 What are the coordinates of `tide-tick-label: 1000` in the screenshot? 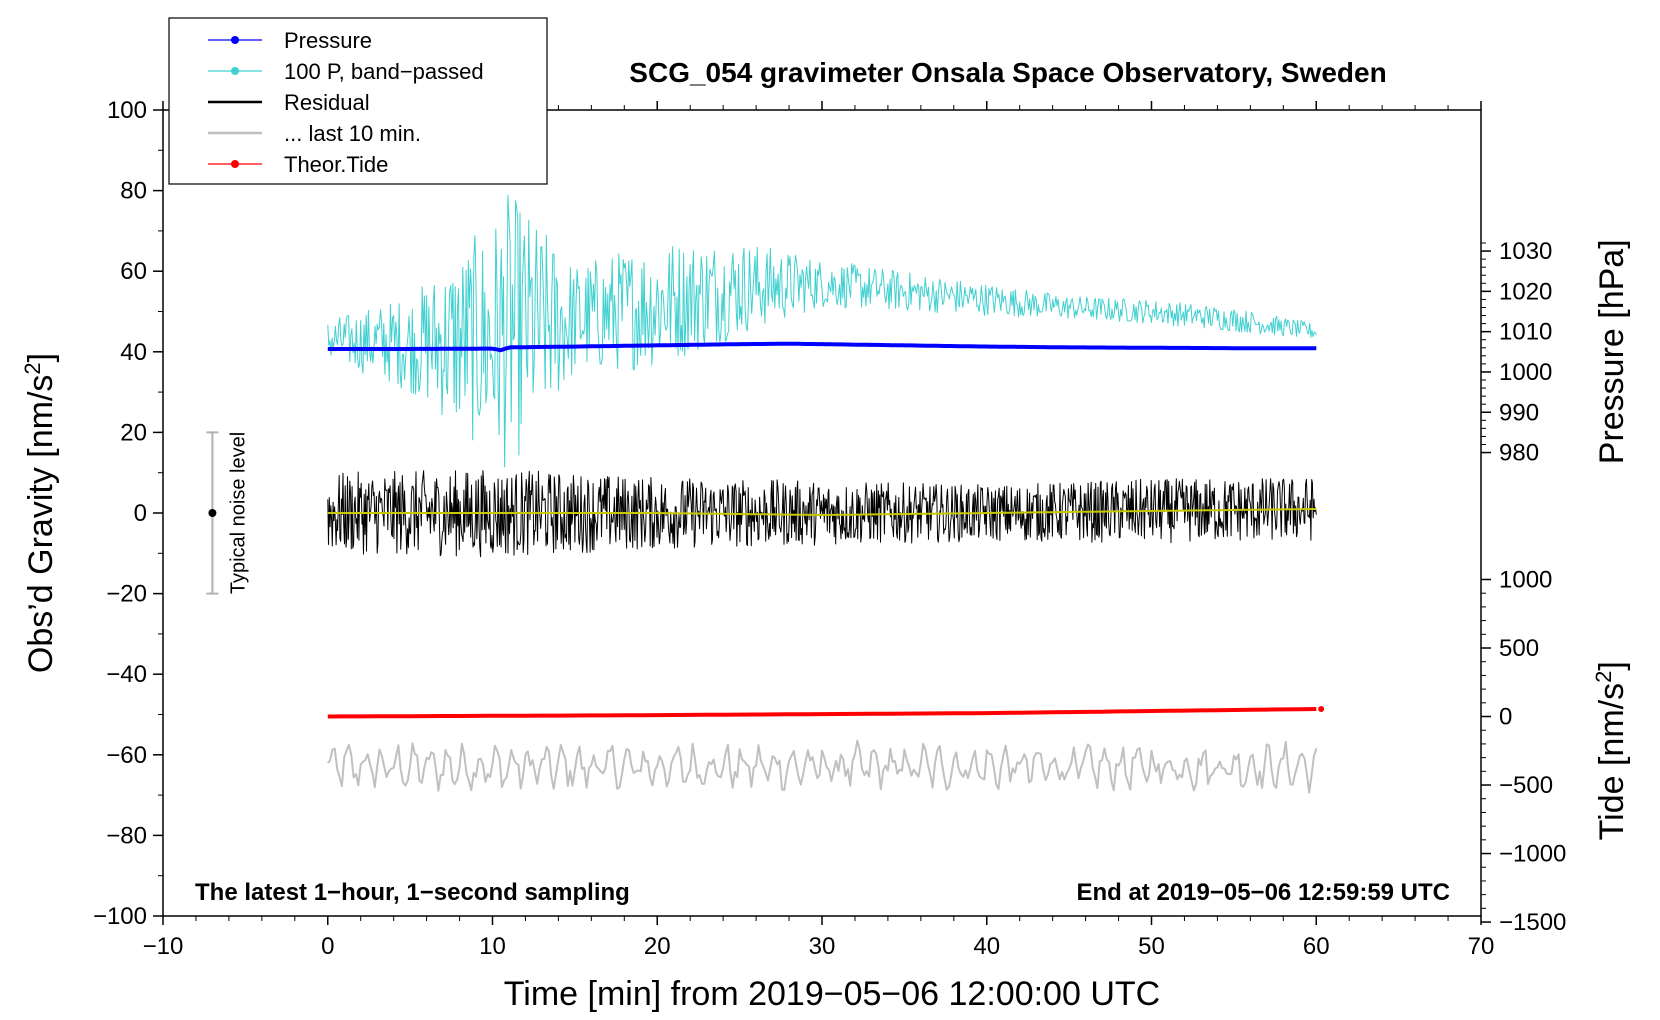 It's located at (1525, 579).